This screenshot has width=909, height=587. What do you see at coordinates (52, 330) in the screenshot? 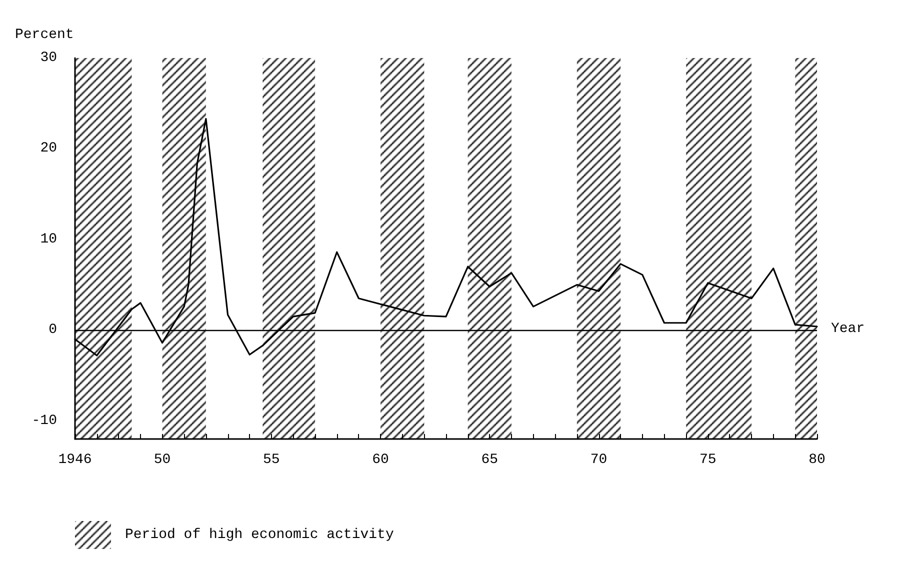
I see `y-tick-label: 0` at bounding box center [52, 330].